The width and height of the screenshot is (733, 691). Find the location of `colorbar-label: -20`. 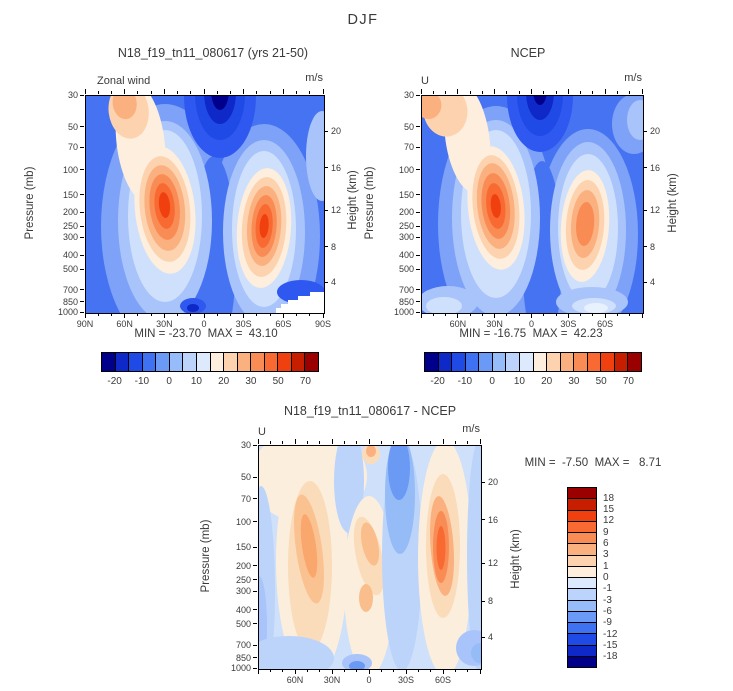

colorbar-label: -20 is located at coordinates (437, 381).